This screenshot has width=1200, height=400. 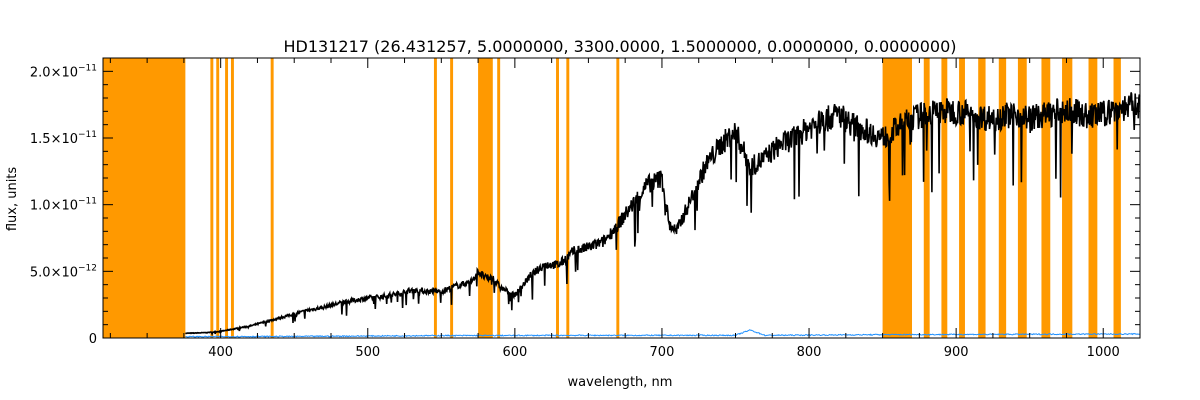 What do you see at coordinates (809, 352) in the screenshot?
I see `x-tick-label: 800` at bounding box center [809, 352].